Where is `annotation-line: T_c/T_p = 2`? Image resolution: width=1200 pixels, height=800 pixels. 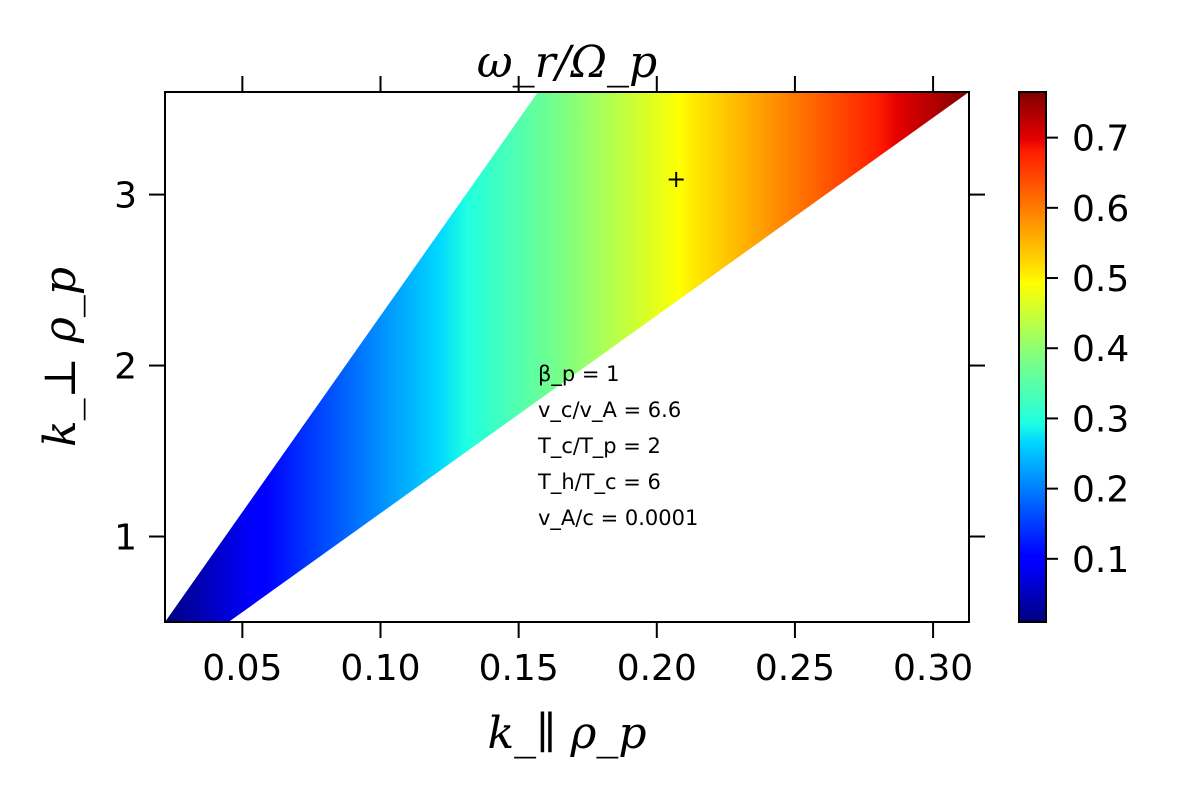
annotation-line: T_c/T_p = 2 is located at coordinates (599, 446).